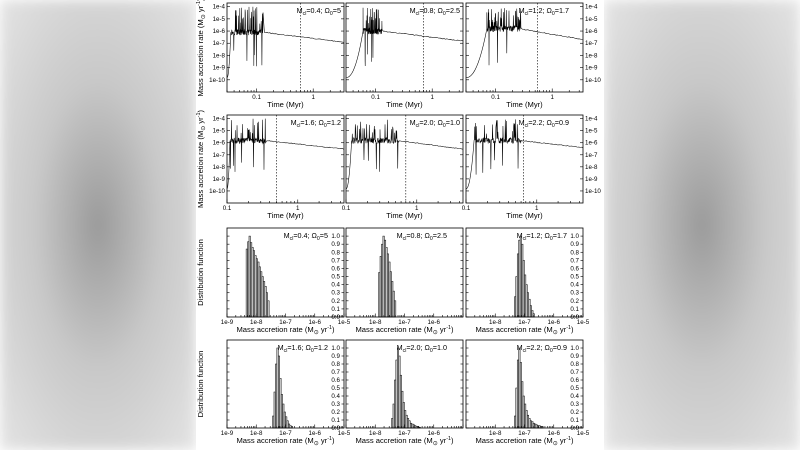 This screenshot has width=800, height=450. I want to click on accretion-rate-series, so click(285, 154).